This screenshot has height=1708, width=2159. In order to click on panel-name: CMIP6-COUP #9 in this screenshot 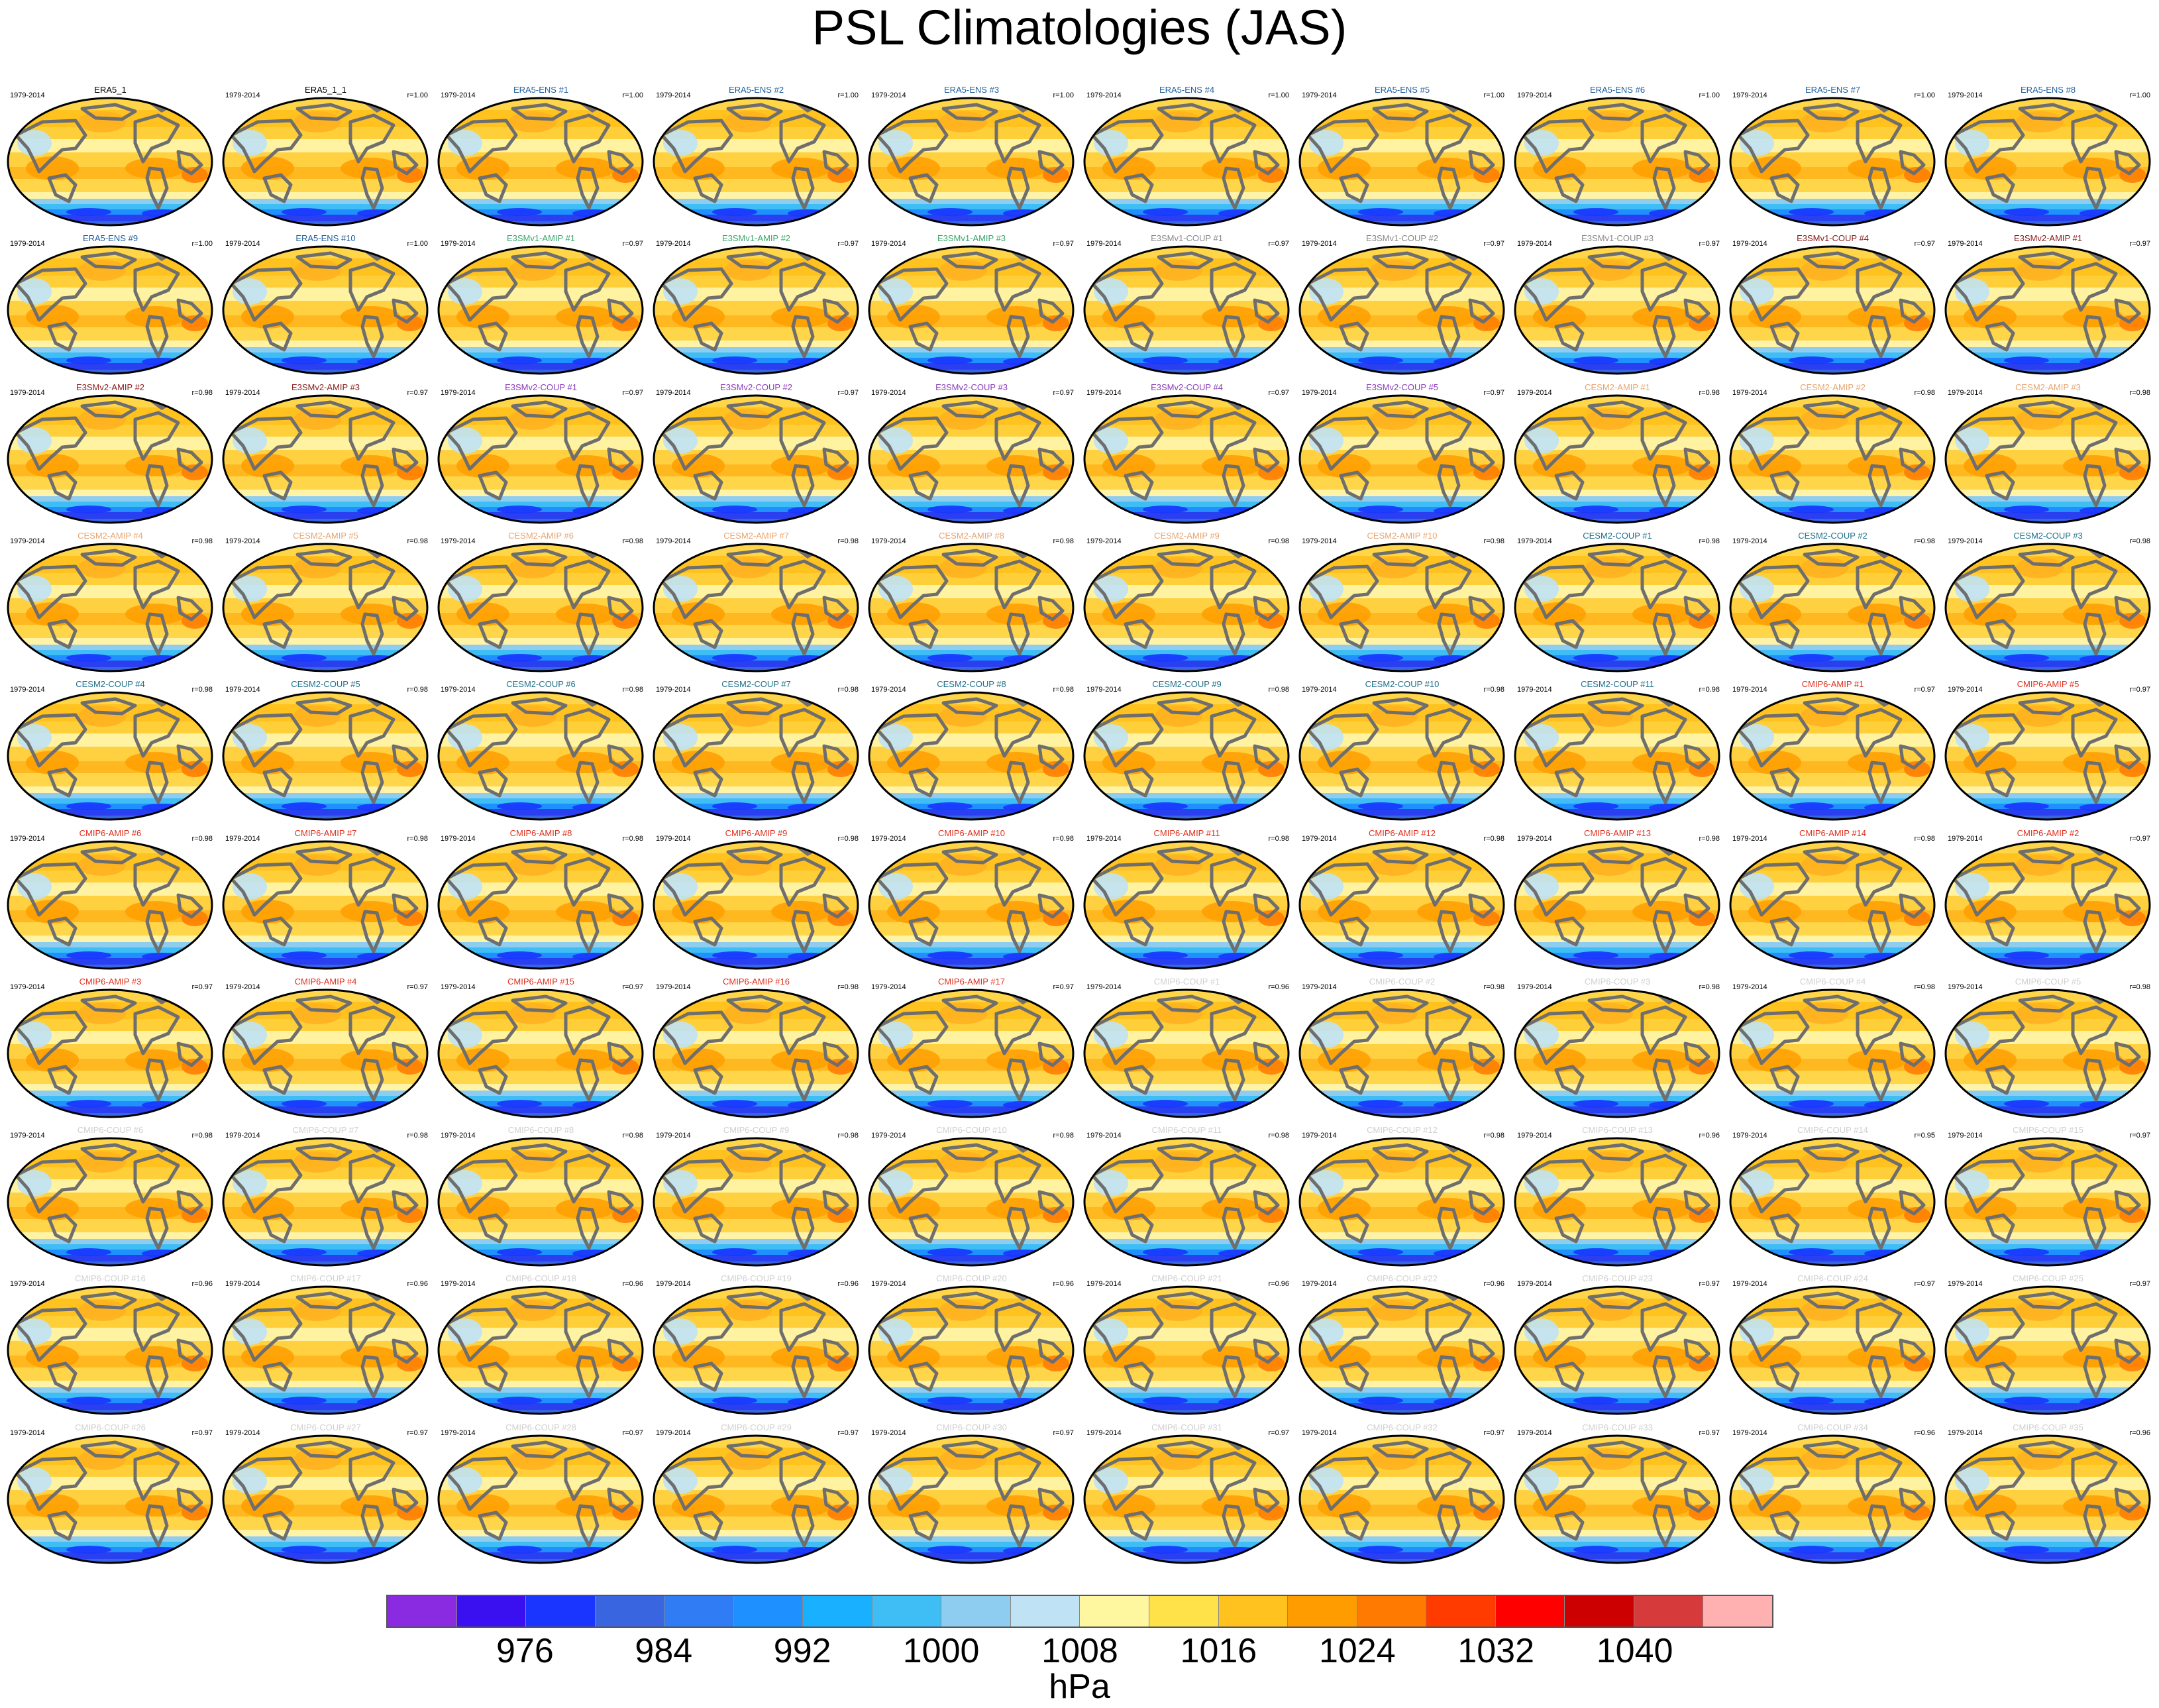, I will do `click(757, 1130)`.